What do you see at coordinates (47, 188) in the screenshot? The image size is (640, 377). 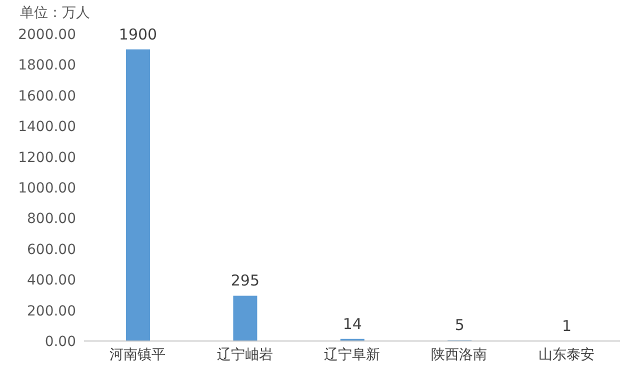 I see `y-tick-label: 1000.00` at bounding box center [47, 188].